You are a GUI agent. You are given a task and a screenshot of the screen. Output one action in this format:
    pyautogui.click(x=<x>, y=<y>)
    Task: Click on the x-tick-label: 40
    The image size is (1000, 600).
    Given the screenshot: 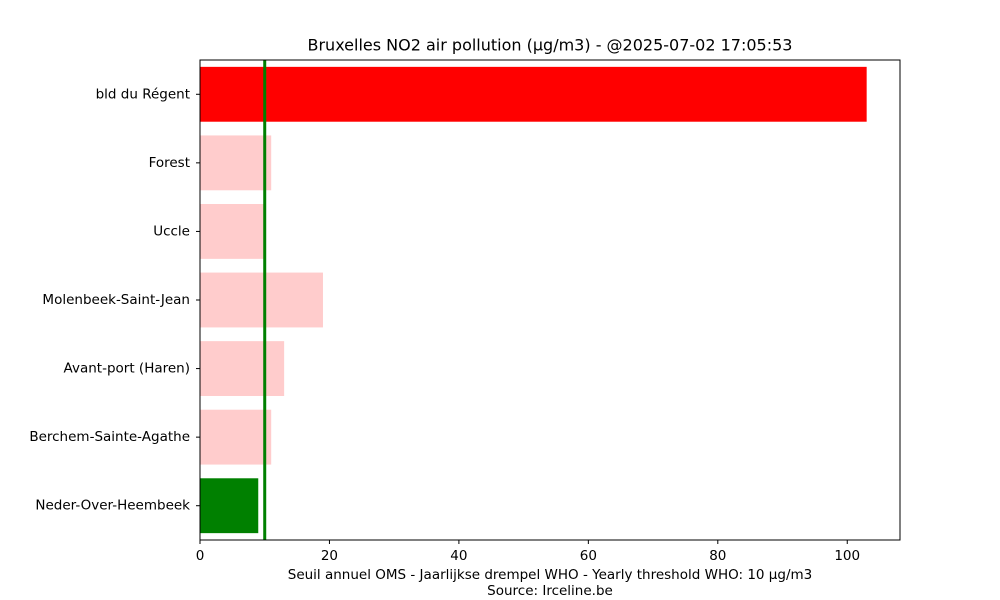 What is the action you would take?
    pyautogui.click(x=458, y=556)
    